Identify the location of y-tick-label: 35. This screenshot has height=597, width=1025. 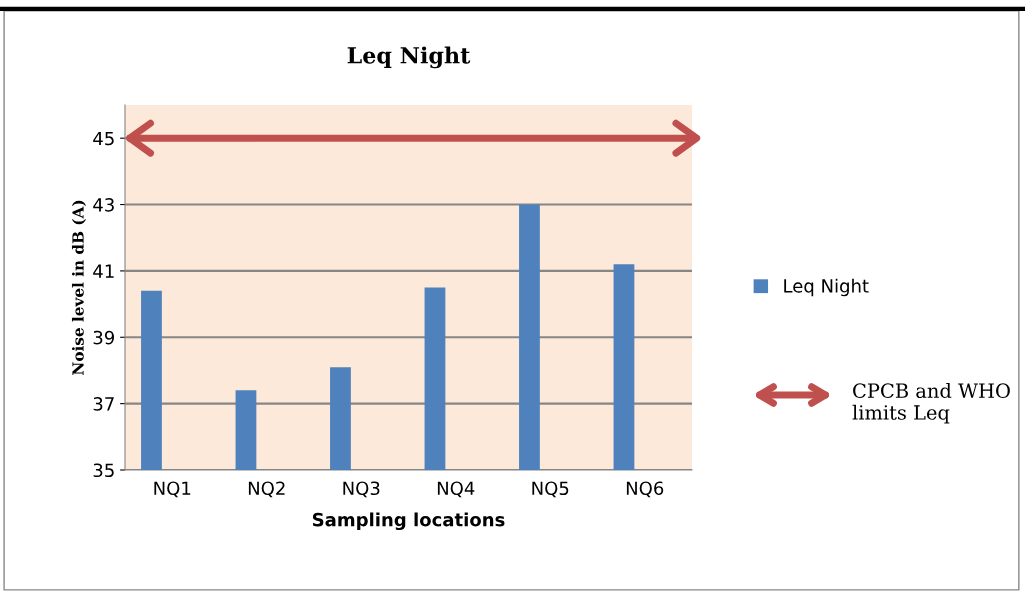
(103, 470).